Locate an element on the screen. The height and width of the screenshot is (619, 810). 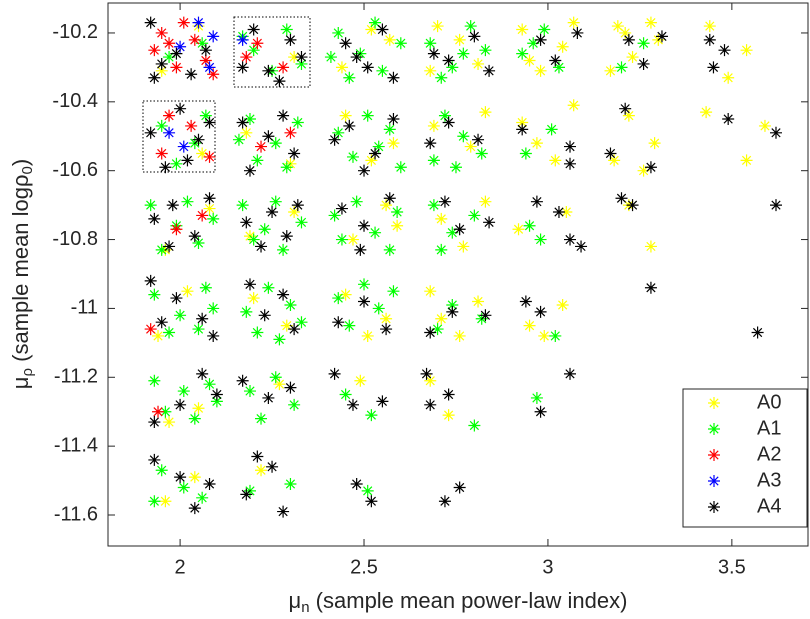
x-label-subscript: n is located at coordinates (305, 607).